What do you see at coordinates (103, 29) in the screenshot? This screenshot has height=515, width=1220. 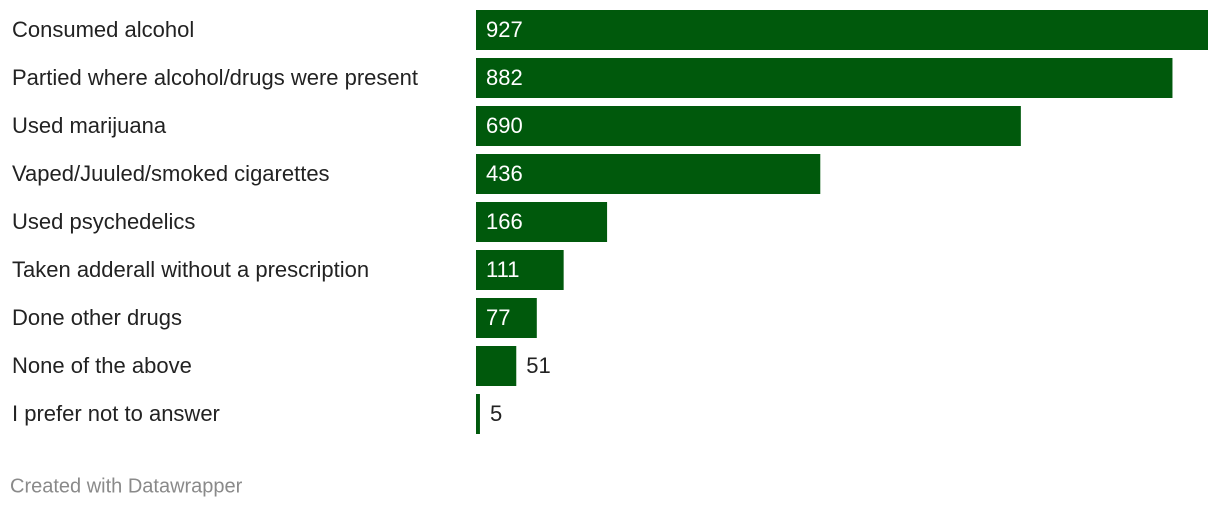 I see `category-label: Consumed alcohol` at bounding box center [103, 29].